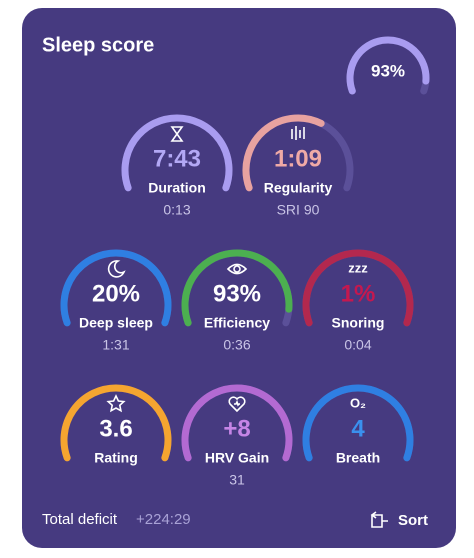 The width and height of the screenshot is (474, 558). I want to click on gauge-value: 7:43, so click(177, 158).